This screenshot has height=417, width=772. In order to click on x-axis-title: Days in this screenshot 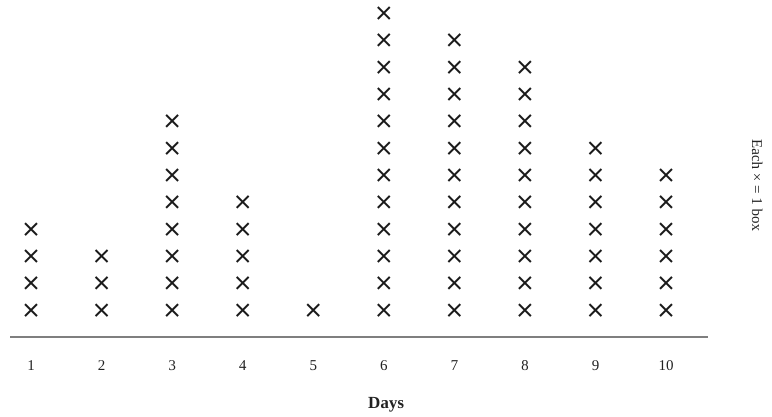, I will do `click(386, 402)`.